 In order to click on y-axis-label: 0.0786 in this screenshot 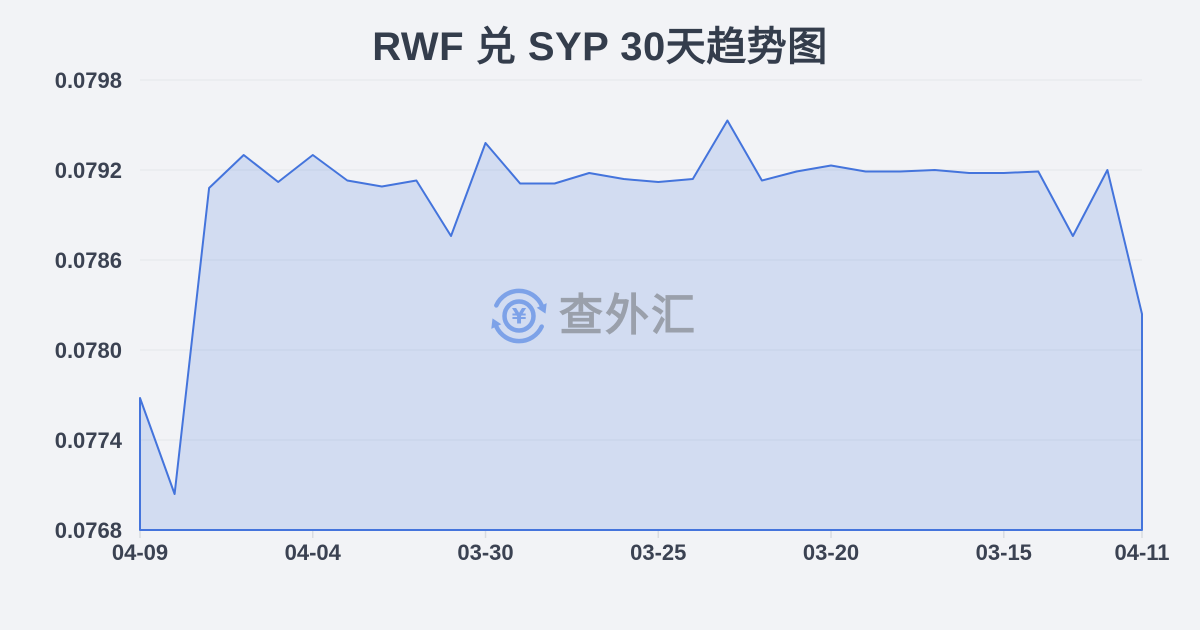, I will do `click(88, 260)`.